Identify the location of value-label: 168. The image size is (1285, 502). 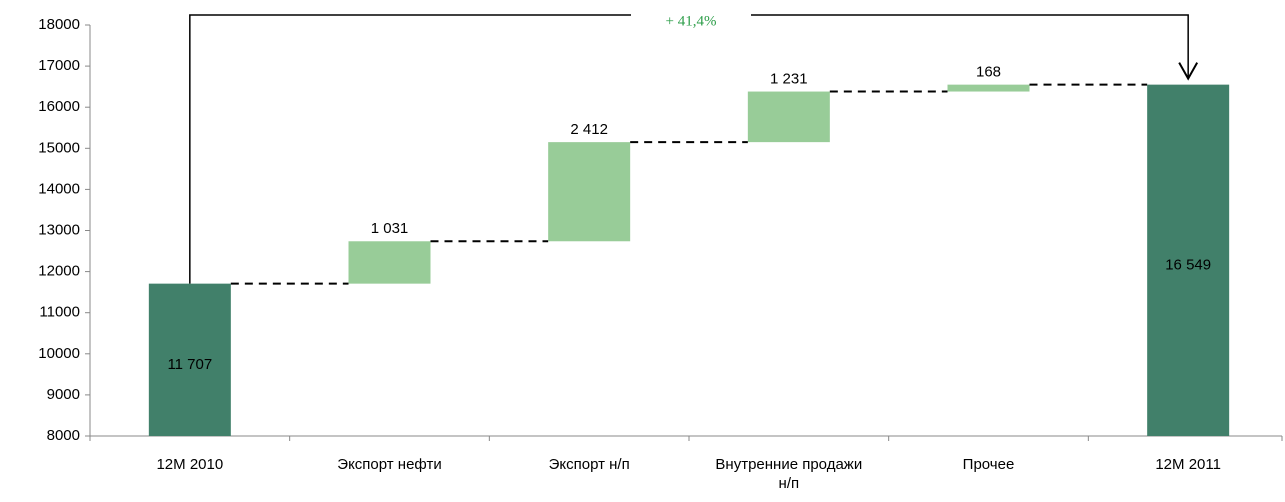
(988, 72).